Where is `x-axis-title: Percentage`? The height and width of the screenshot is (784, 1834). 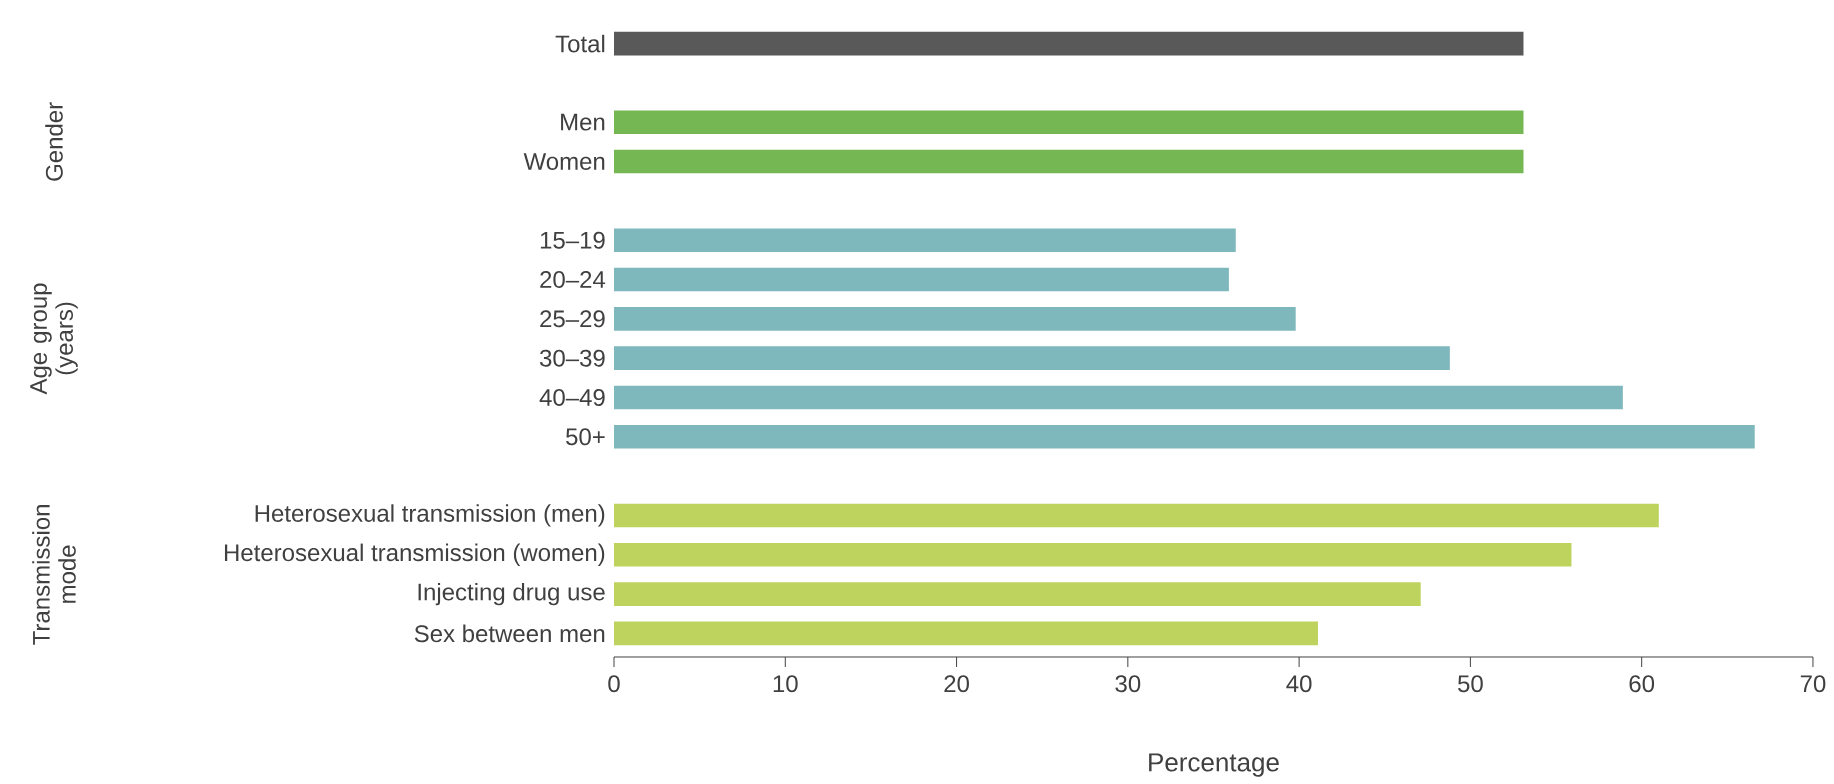
x-axis-title: Percentage is located at coordinates (1214, 765).